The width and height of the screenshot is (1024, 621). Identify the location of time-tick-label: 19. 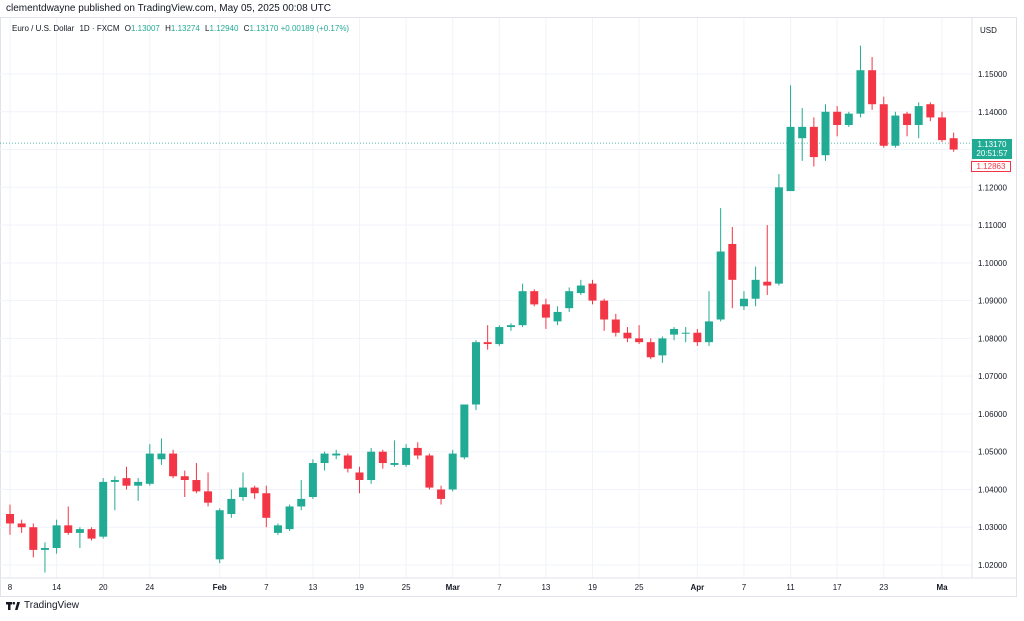
(359, 587).